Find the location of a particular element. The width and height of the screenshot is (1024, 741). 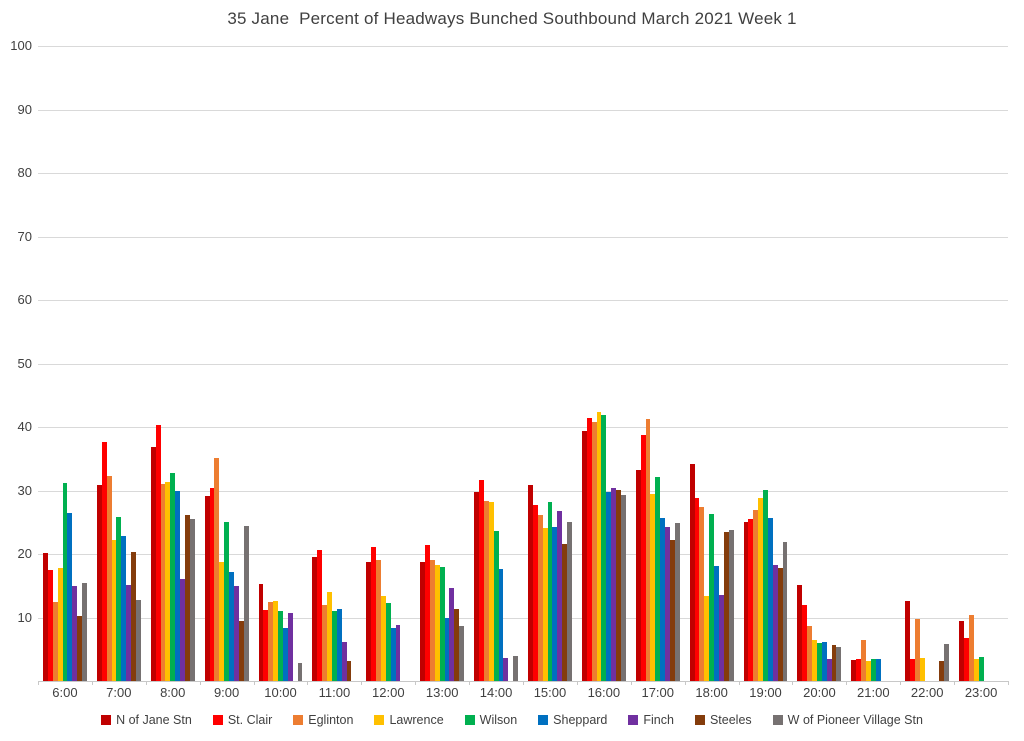

x-axis-tick-label: 14:00 is located at coordinates (496, 692).